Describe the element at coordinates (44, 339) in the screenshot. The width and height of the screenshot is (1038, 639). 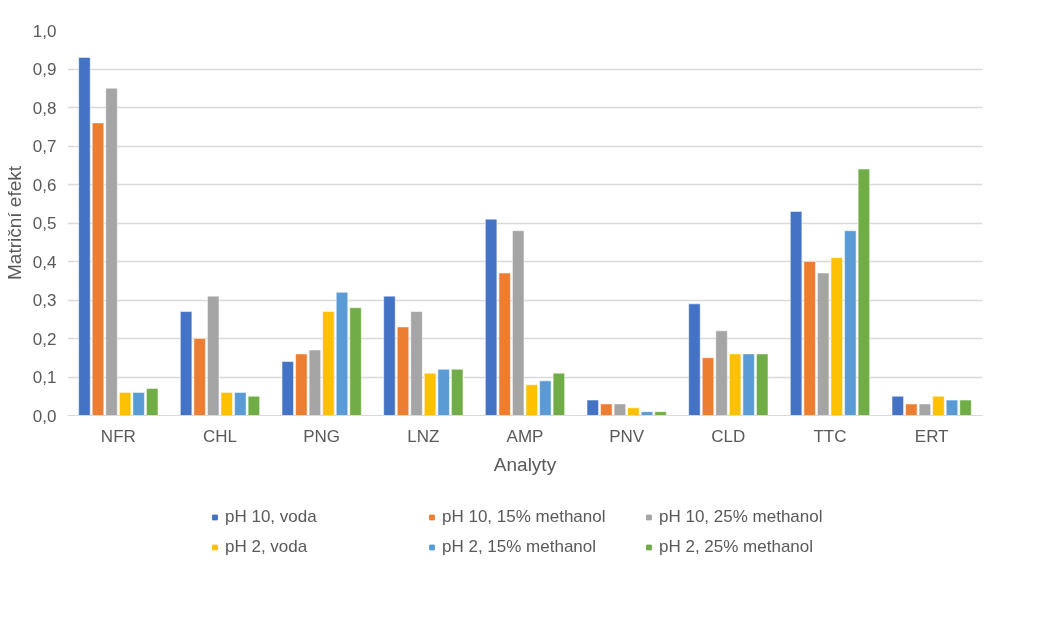
I see `y-tick-label: 0,2` at that location.